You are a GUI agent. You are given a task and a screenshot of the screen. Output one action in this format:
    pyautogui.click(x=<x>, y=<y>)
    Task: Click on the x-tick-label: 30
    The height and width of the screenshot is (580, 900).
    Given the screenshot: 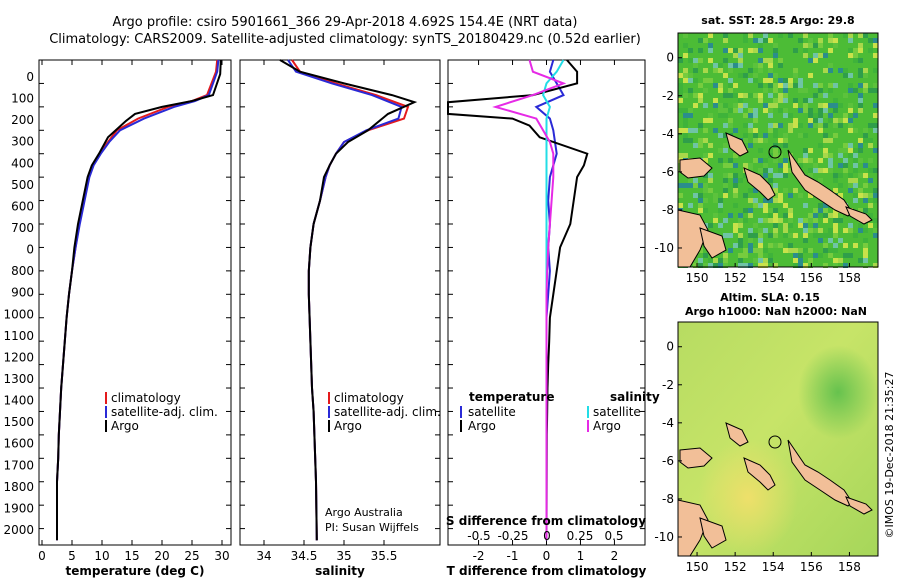 What is the action you would take?
    pyautogui.click(x=221, y=556)
    